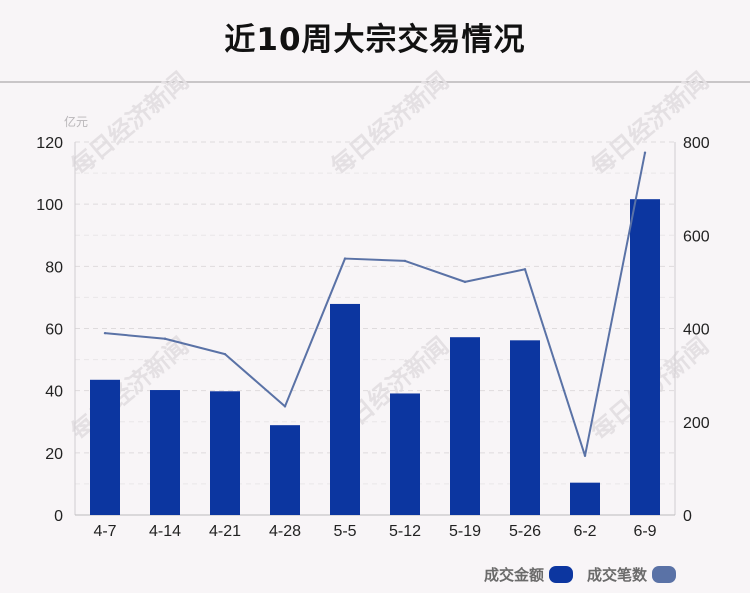 This screenshot has height=593, width=750. Describe the element at coordinates (696, 143) in the screenshot. I see `y-right-tick-4: 800` at that location.